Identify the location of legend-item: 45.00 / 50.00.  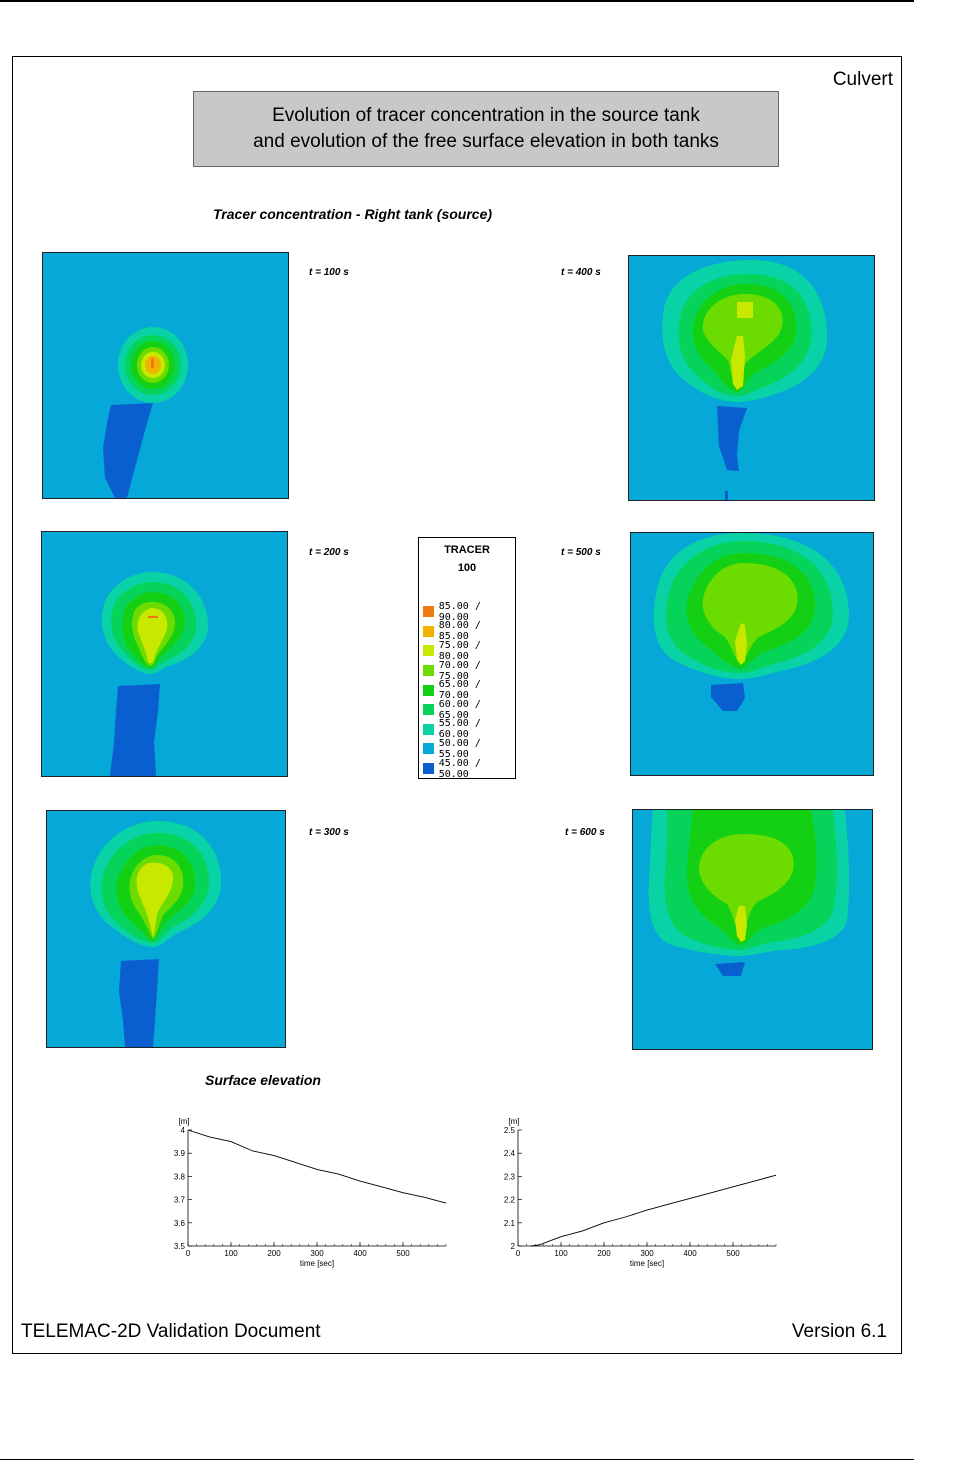
(469, 768).